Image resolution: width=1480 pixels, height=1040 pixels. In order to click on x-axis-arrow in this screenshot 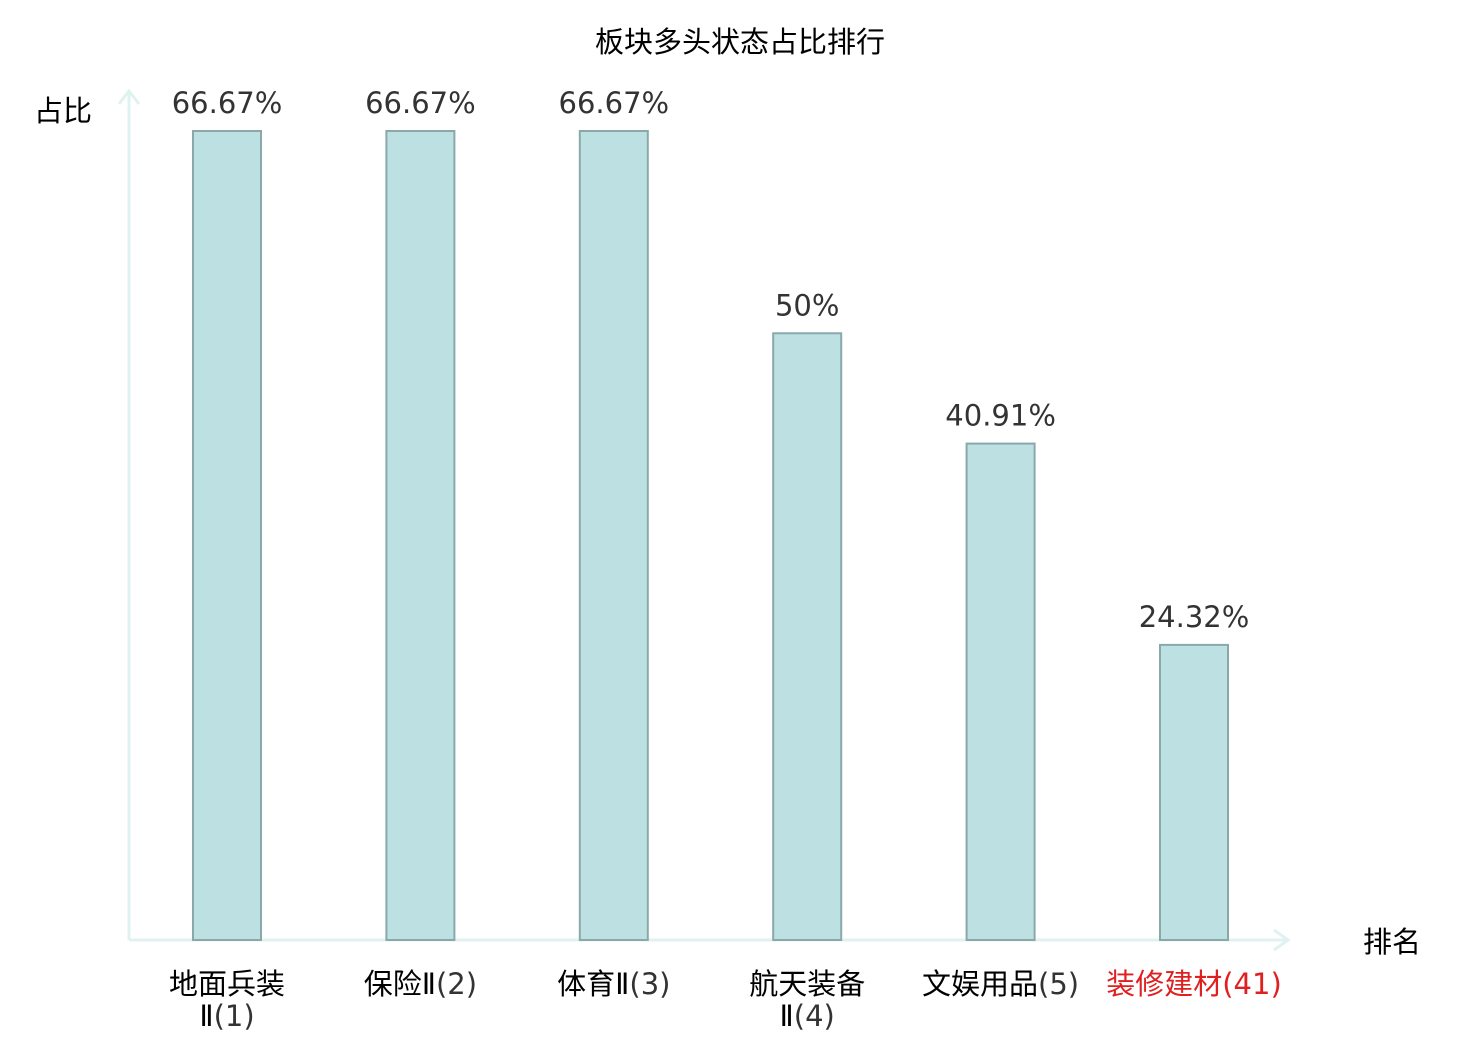, I will do `click(1282, 940)`.